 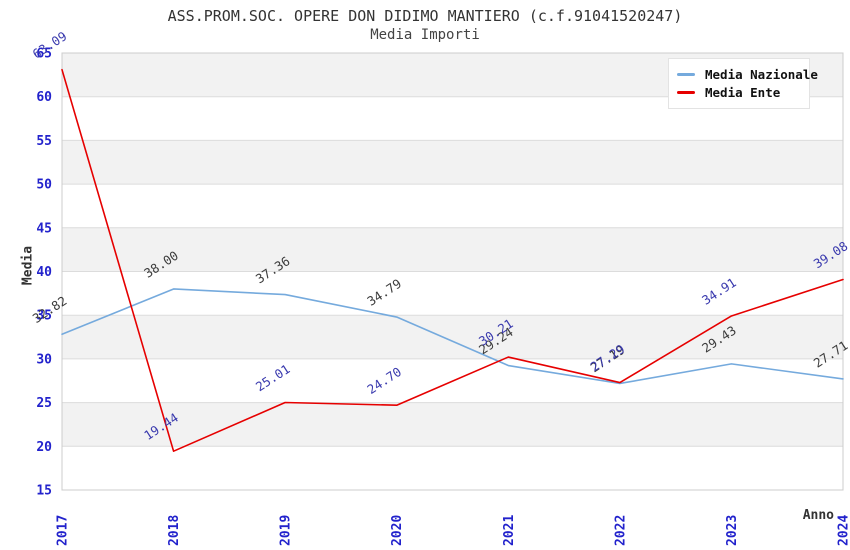 What do you see at coordinates (44, 141) in the screenshot?
I see `y-tick-label: 55` at bounding box center [44, 141].